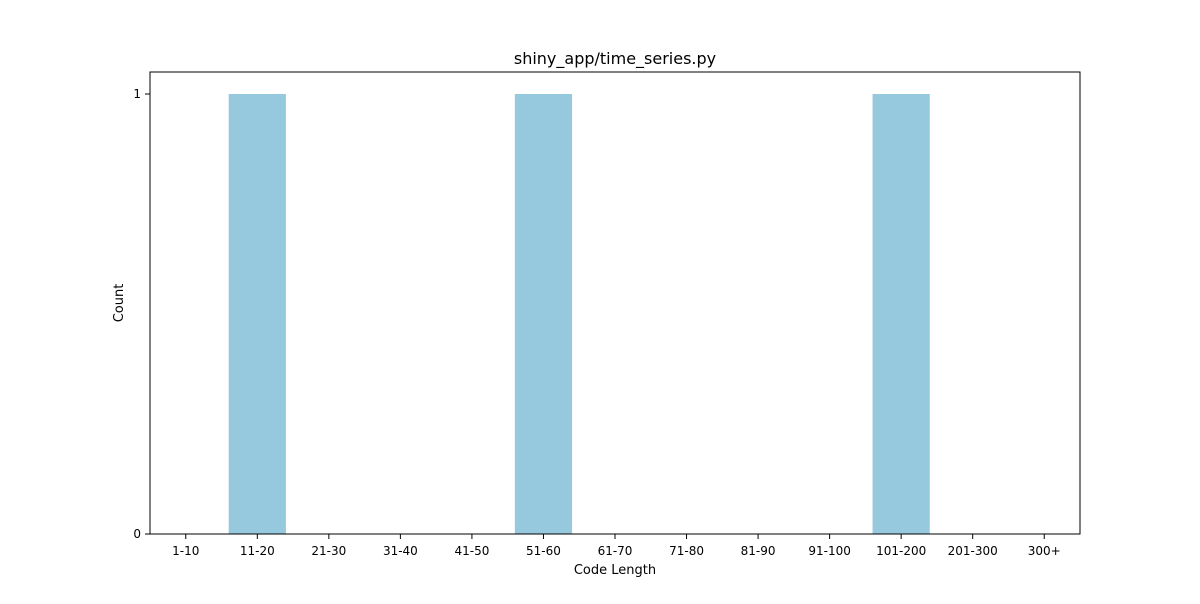 This screenshot has height=604, width=1200. Describe the element at coordinates (328, 551) in the screenshot. I see `x-tick-label: 21-30` at that location.